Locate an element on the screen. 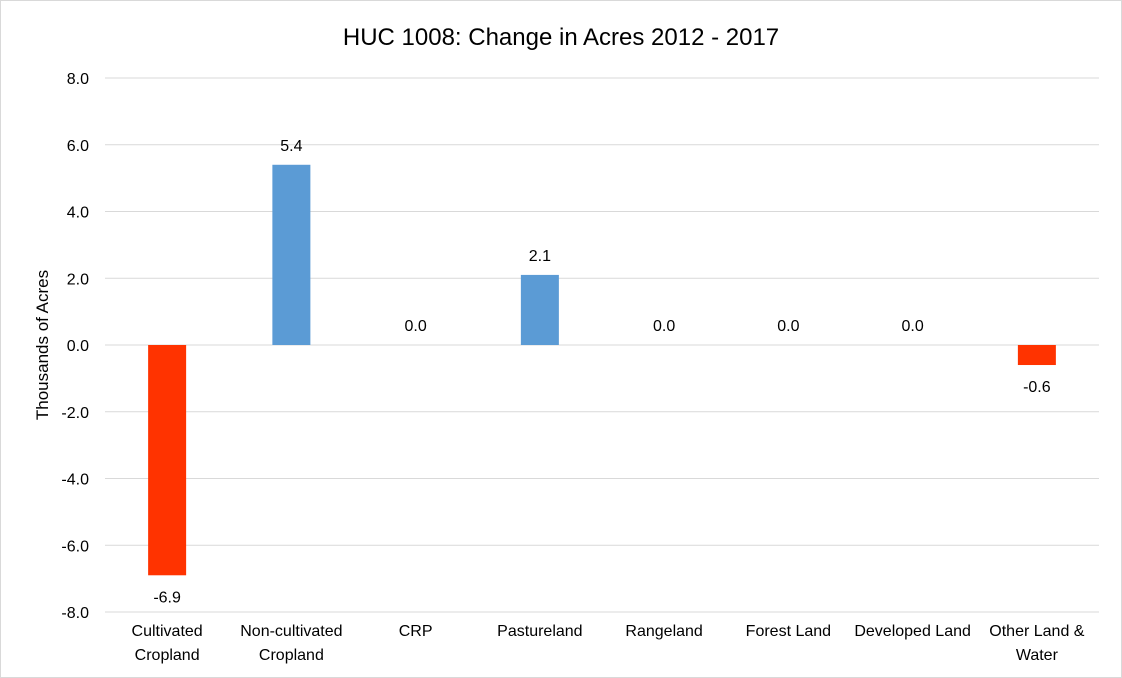 This screenshot has height=678, width=1122. y-tick-label: 2.0 is located at coordinates (78, 279).